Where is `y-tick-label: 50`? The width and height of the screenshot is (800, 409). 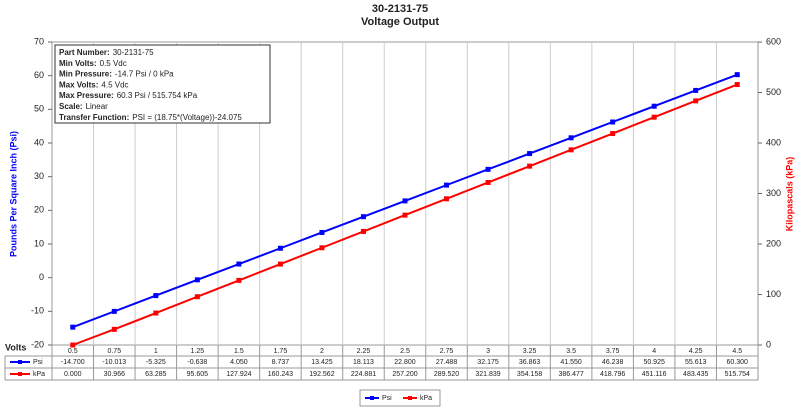
y-tick-label: 50 is located at coordinates (39, 109).